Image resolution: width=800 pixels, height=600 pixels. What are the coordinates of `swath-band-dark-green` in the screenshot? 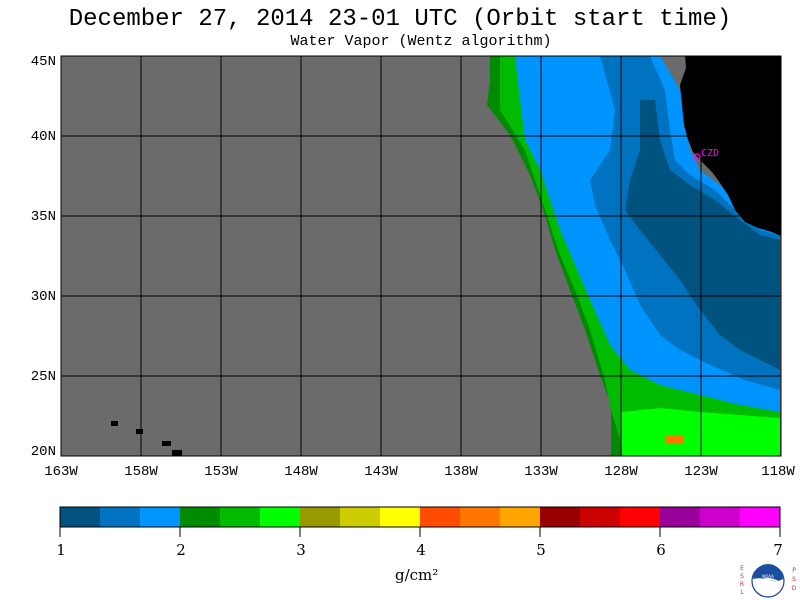 It's located at (554, 256).